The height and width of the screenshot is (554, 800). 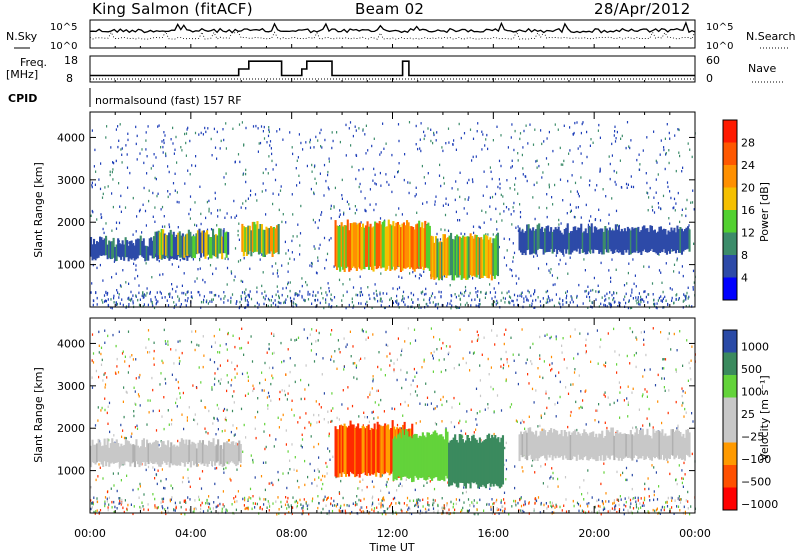 I want to click on freq-line, so click(x=392, y=68).